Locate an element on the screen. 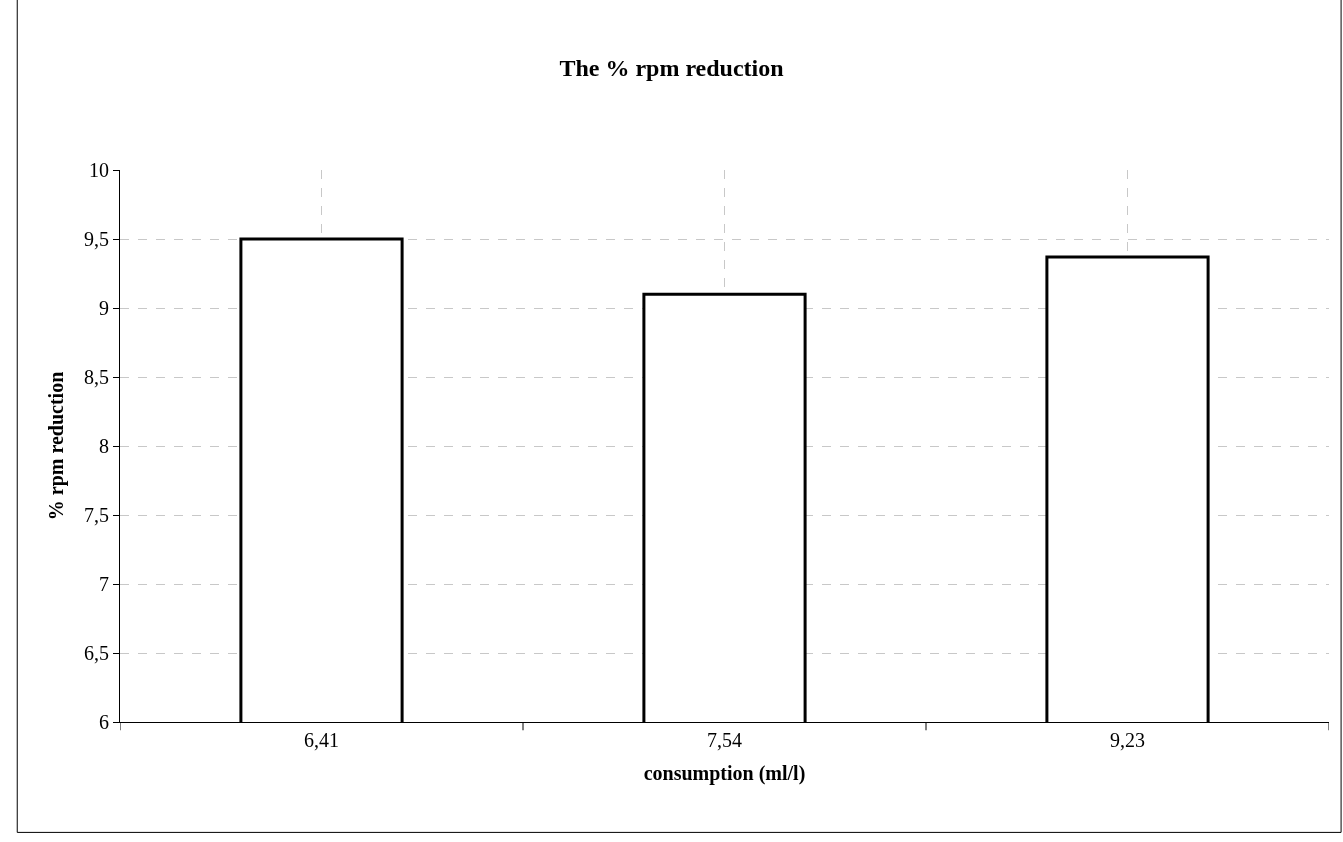  x-axis-title: consumption (ml/l) is located at coordinates (724, 773).